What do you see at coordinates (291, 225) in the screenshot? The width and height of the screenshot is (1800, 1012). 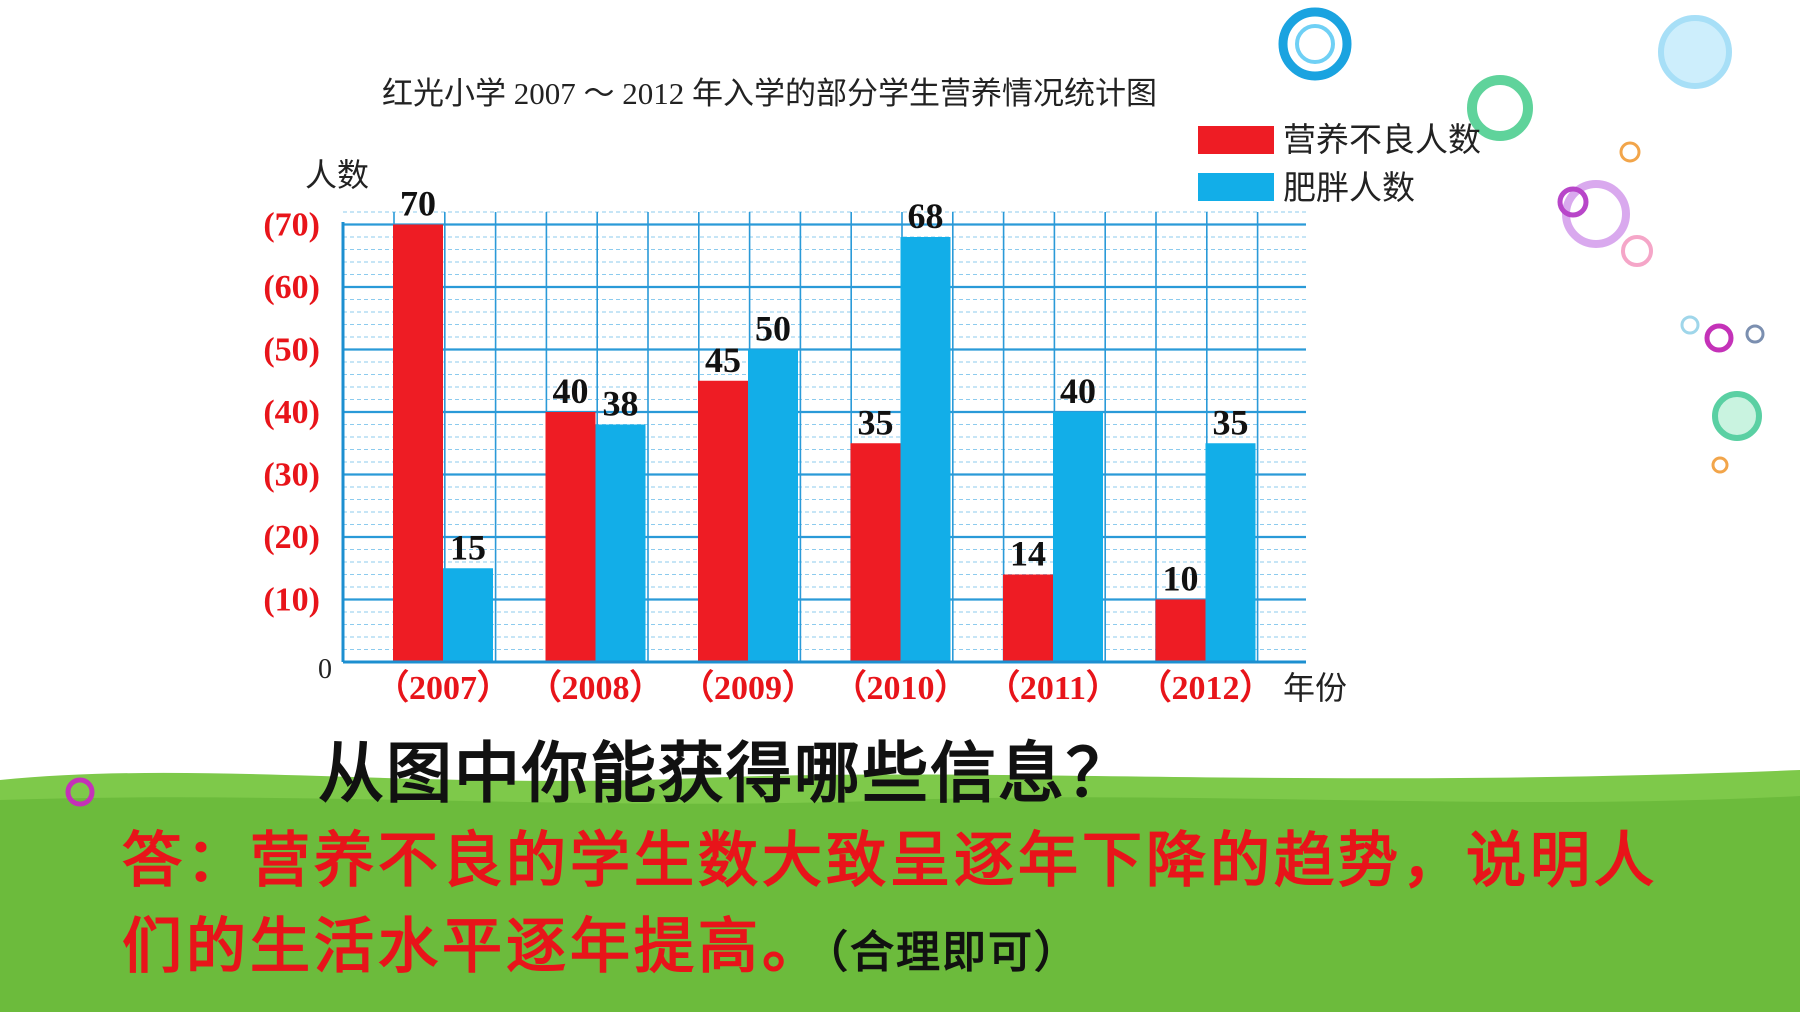 I see `y-tick-label: (70)` at bounding box center [291, 225].